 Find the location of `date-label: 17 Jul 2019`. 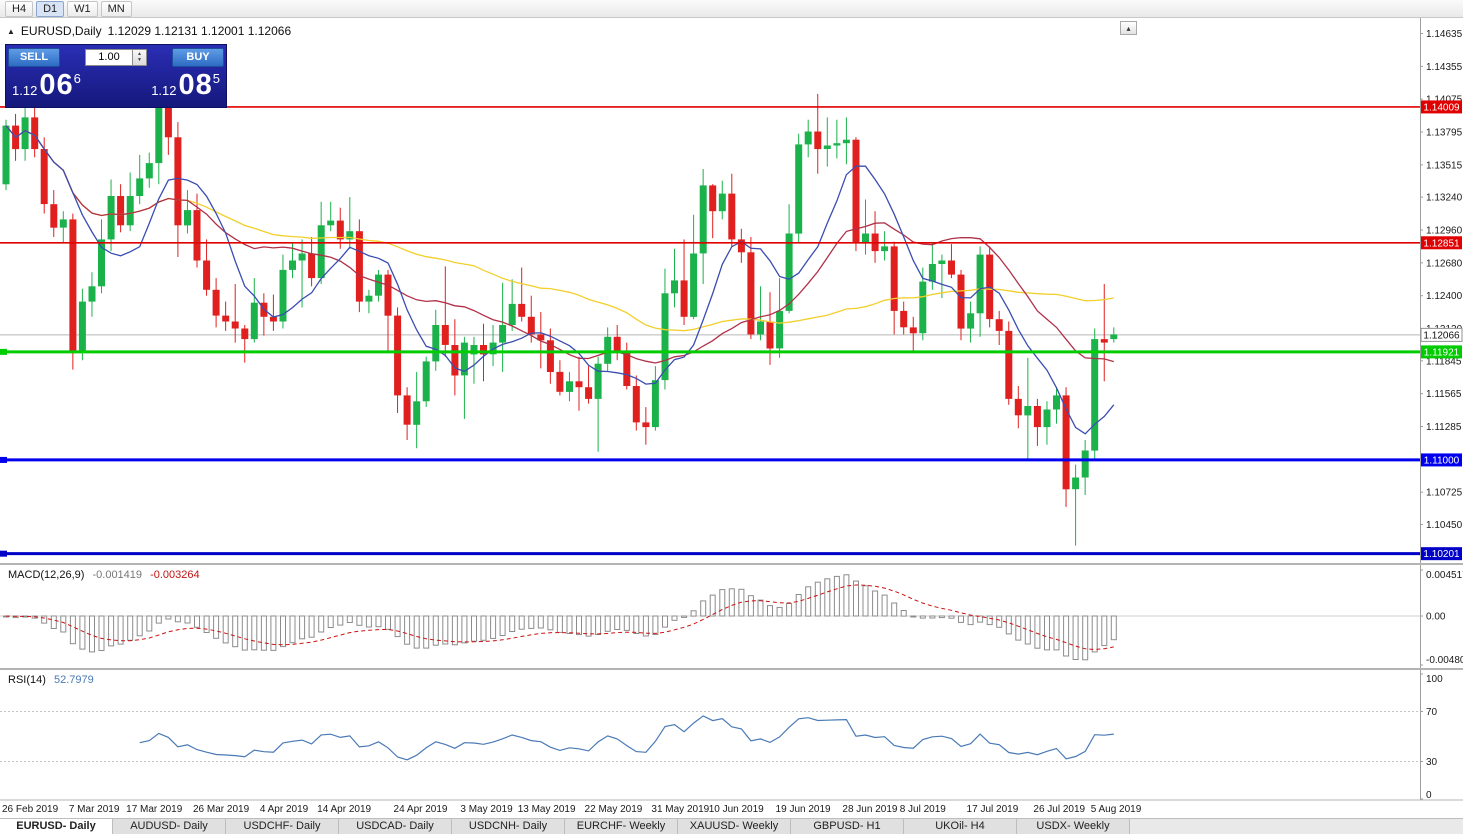

date-label: 17 Jul 2019 is located at coordinates (993, 809).